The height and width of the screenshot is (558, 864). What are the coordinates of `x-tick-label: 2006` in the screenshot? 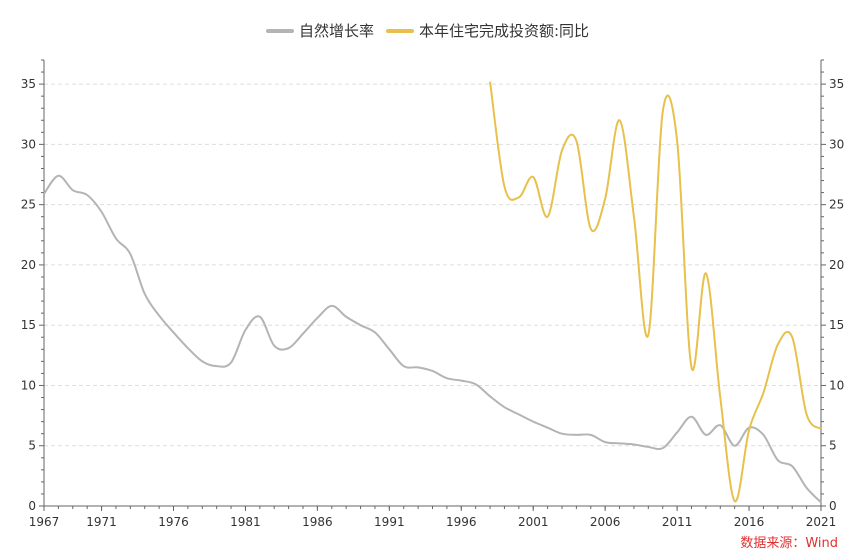 It's located at (605, 522).